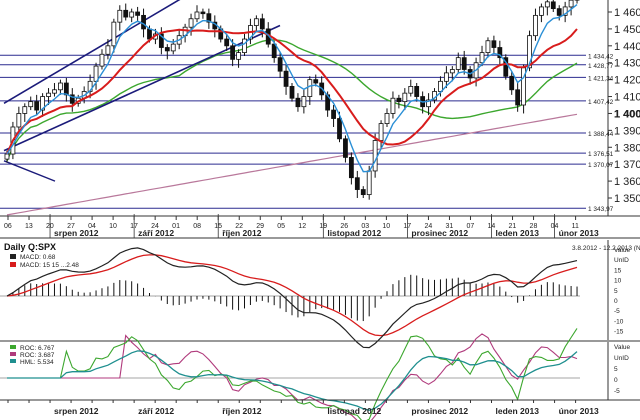  What do you see at coordinates (71, 226) in the screenshot?
I see `x-day-label: 27` at bounding box center [71, 226].